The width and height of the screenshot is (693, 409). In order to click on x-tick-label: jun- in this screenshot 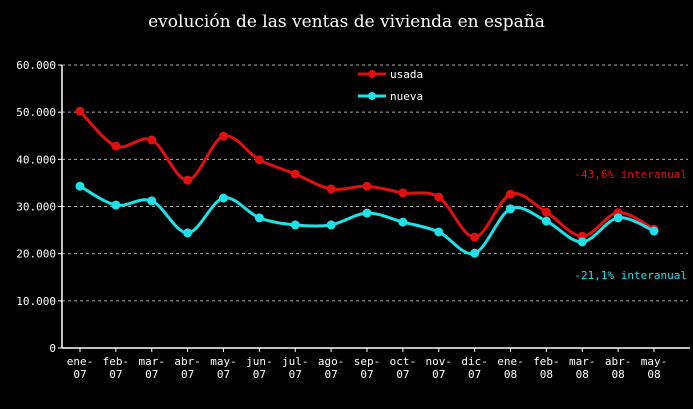, I will do `click(259, 361)`.